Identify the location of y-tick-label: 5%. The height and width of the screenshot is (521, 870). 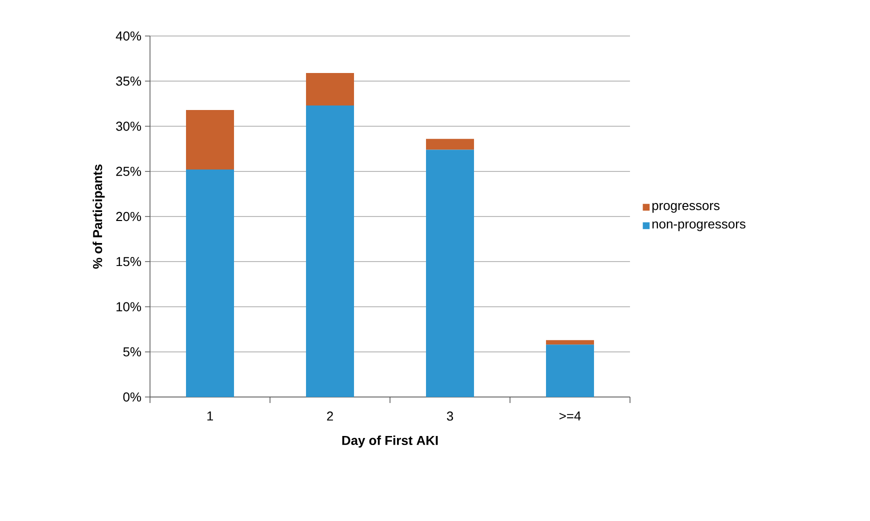
(132, 351).